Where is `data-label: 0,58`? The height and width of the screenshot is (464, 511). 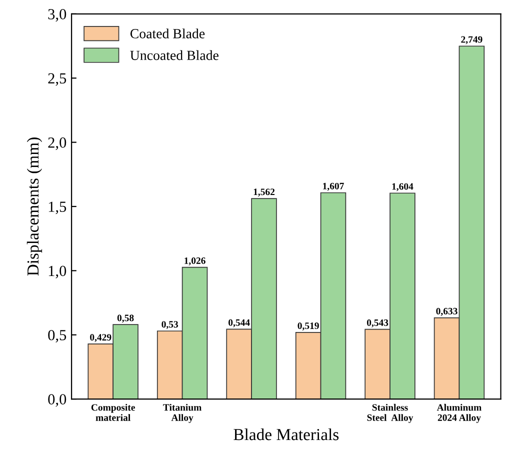 data-label: 0,58 is located at coordinates (125, 318).